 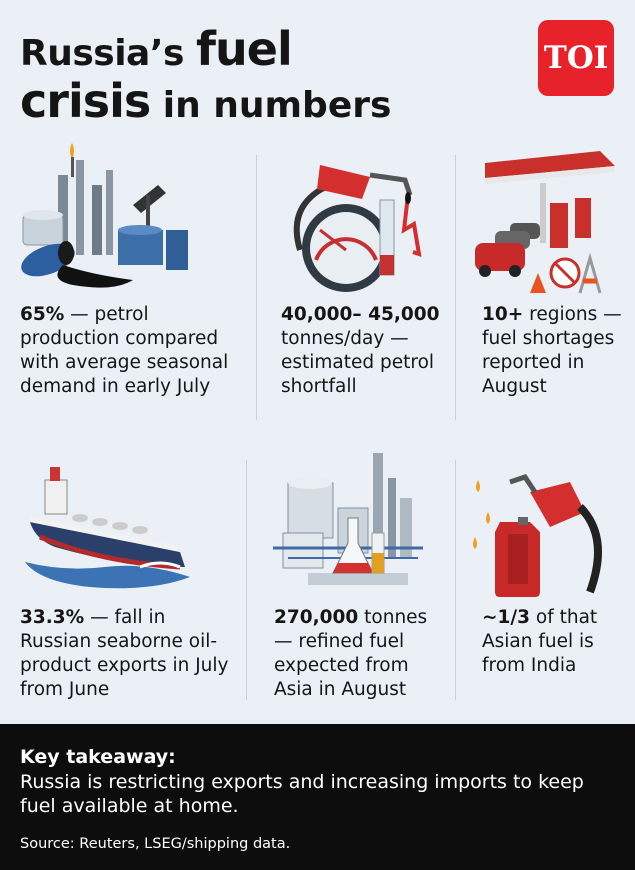 What do you see at coordinates (545, 222) in the screenshot?
I see `gas-station-queue-icon` at bounding box center [545, 222].